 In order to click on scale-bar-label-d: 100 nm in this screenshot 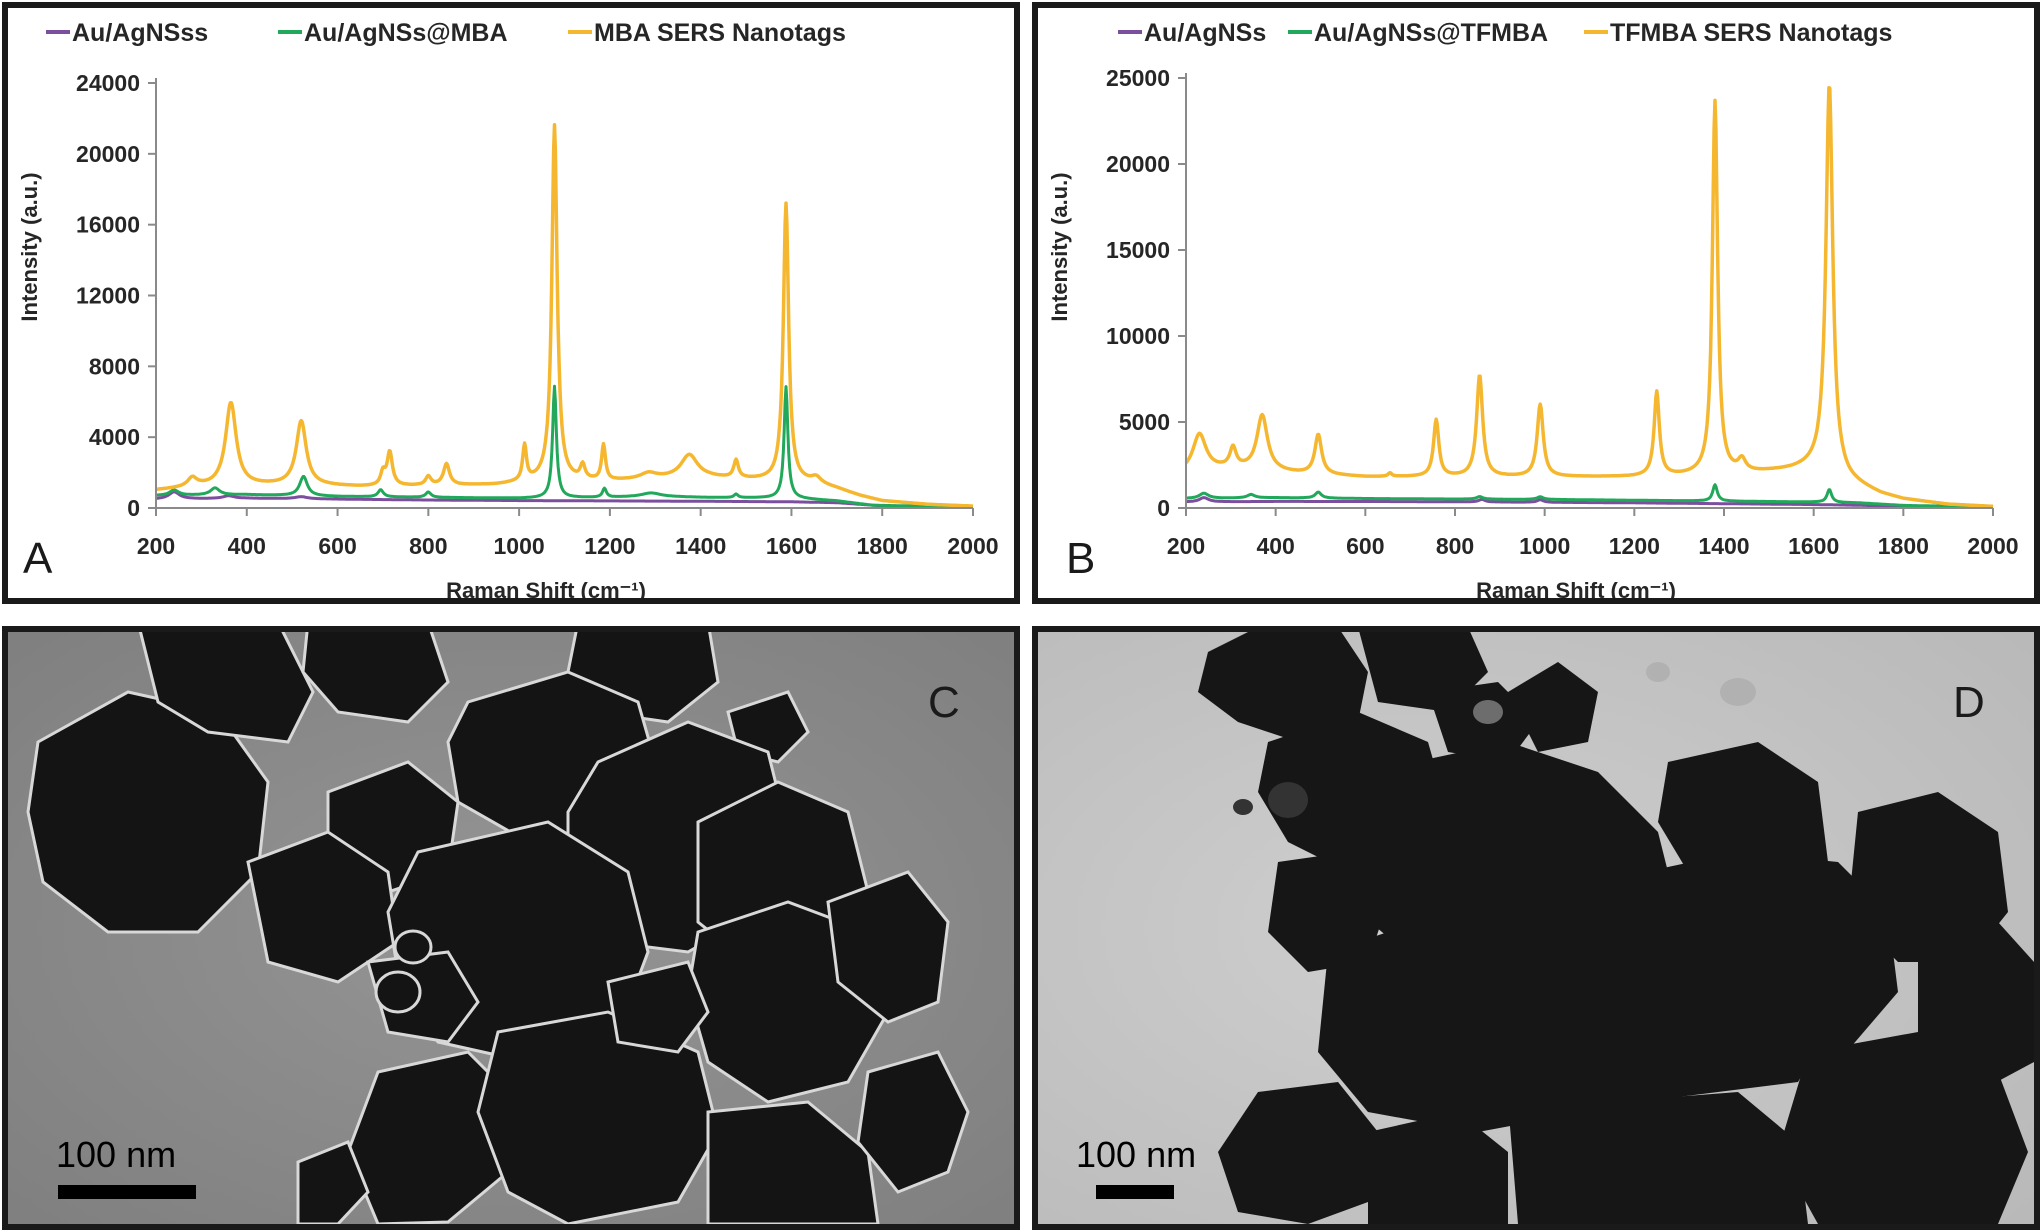, I will do `click(1136, 1154)`.